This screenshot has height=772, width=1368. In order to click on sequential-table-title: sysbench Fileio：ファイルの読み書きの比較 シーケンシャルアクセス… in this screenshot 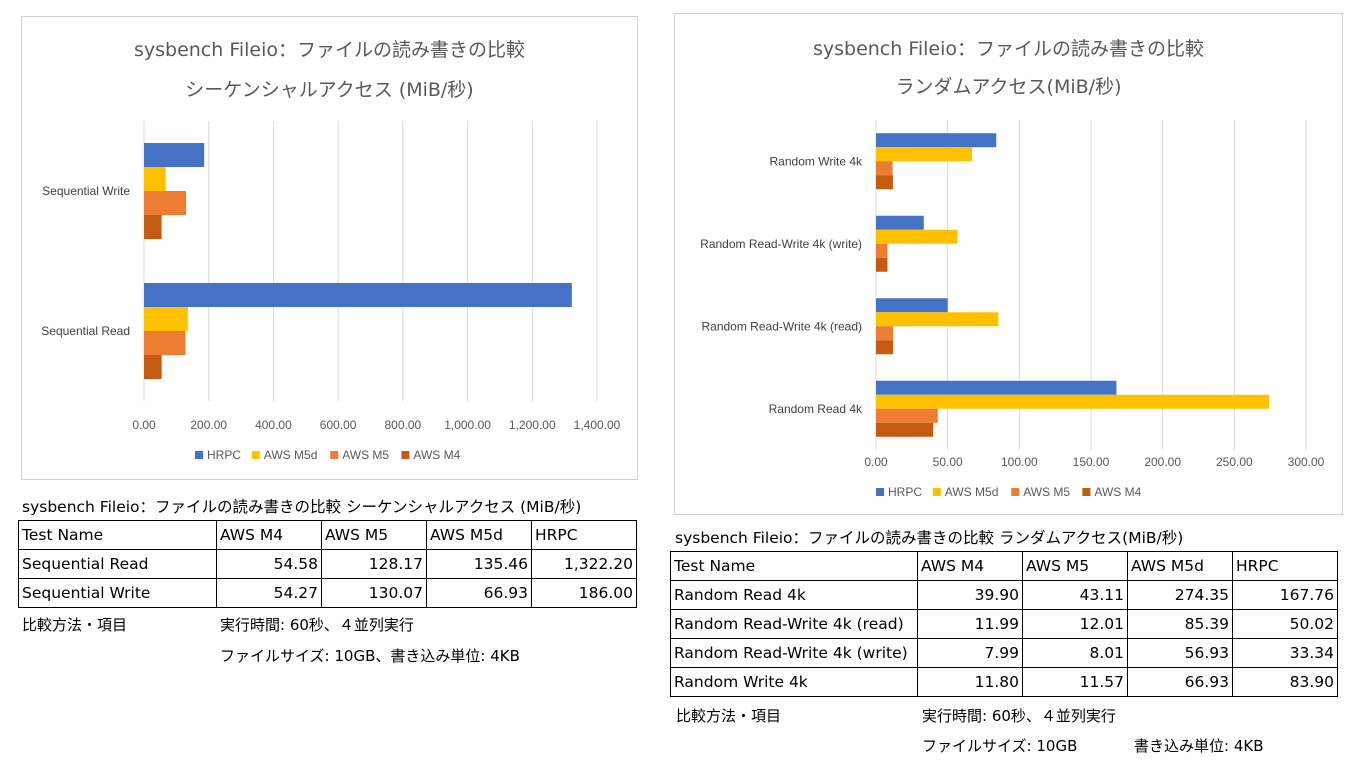, I will do `click(302, 507)`.